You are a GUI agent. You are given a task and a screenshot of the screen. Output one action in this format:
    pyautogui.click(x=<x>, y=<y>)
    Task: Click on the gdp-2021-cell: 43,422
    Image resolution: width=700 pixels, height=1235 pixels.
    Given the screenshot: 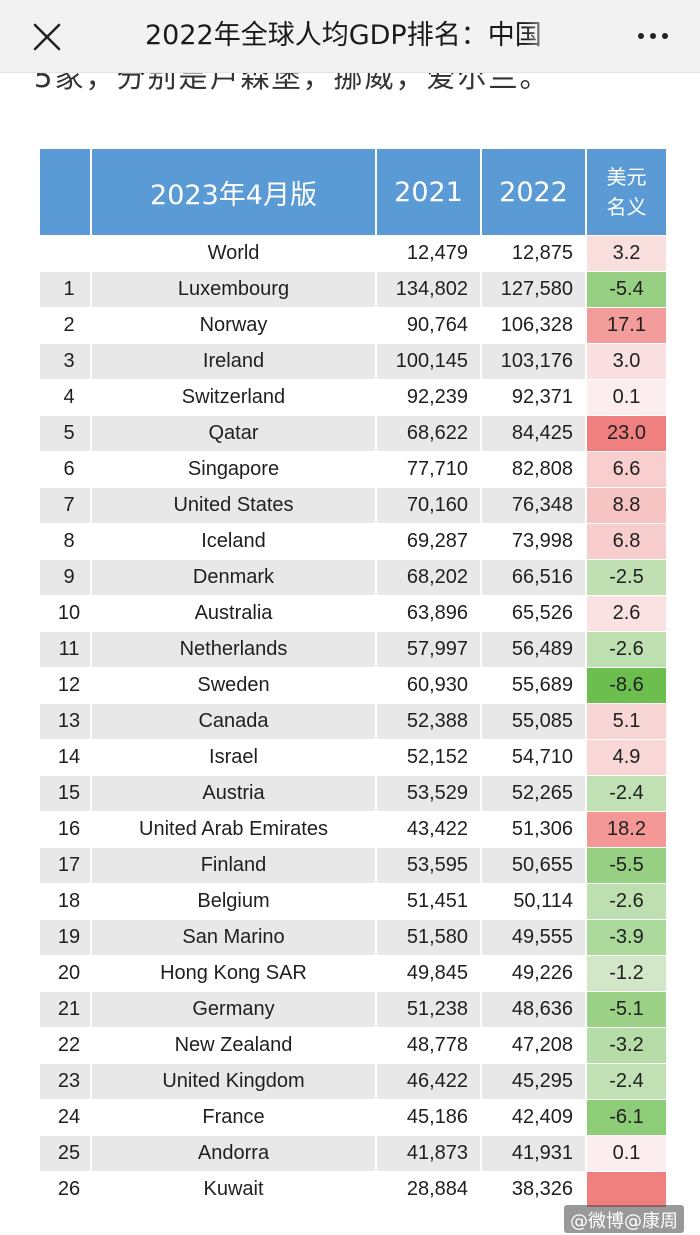 What is the action you would take?
    pyautogui.click(x=437, y=829)
    